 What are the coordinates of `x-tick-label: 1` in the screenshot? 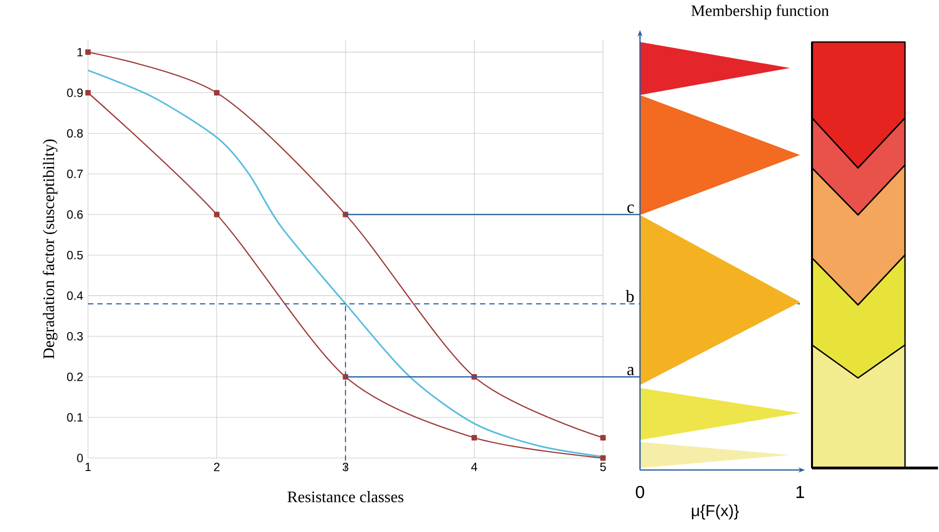 It's located at (88, 466).